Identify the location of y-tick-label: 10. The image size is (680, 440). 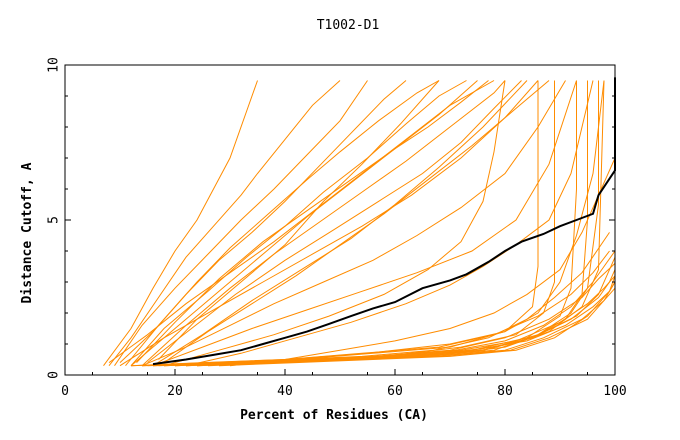
(54, 65).